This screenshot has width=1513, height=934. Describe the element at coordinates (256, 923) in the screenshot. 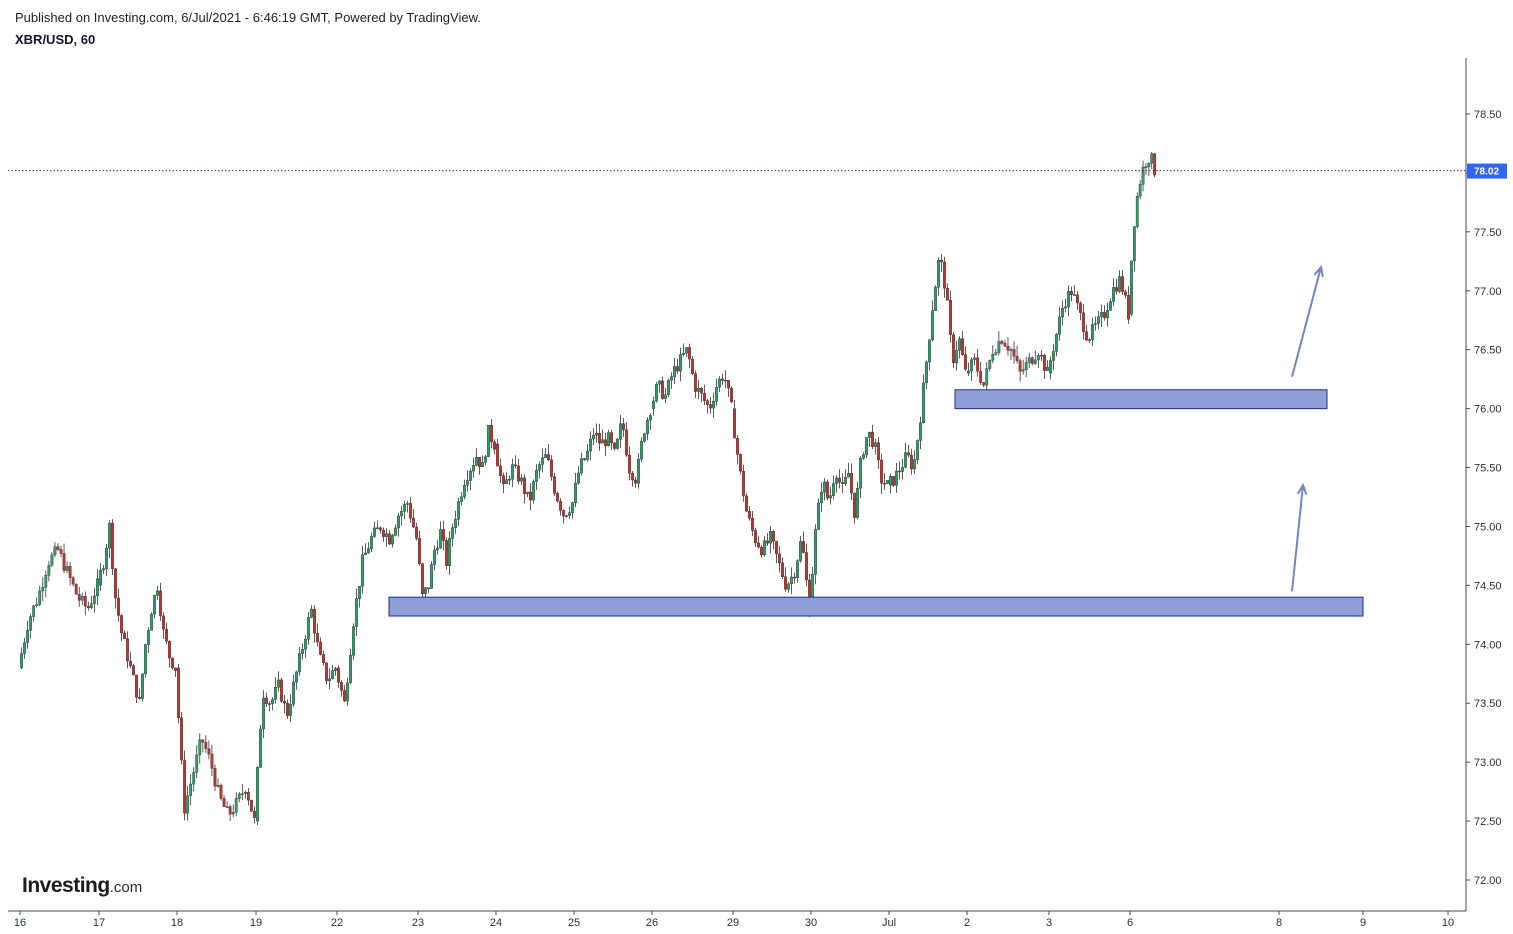

I see `x-tick-label: 19` at that location.